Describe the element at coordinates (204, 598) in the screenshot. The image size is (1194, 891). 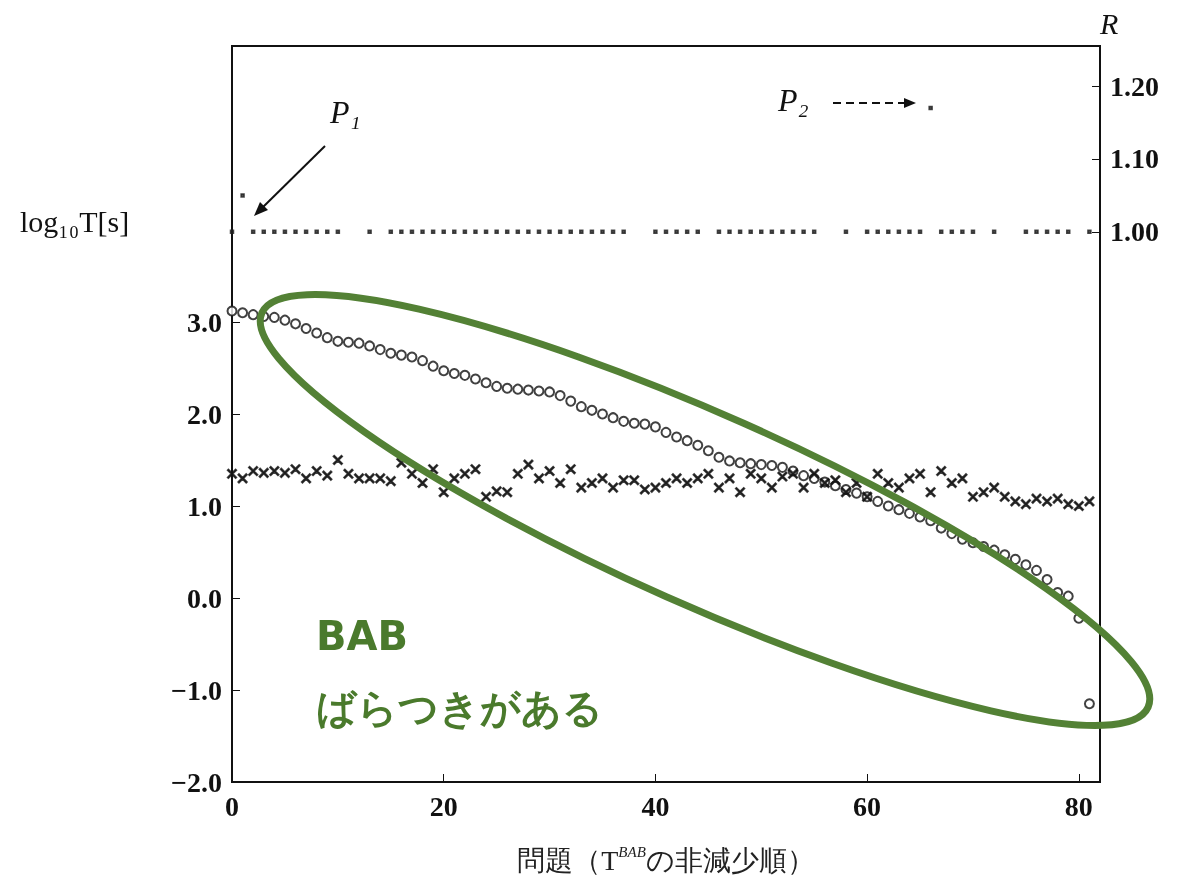
I see `y-tick-label: 0.0` at that location.